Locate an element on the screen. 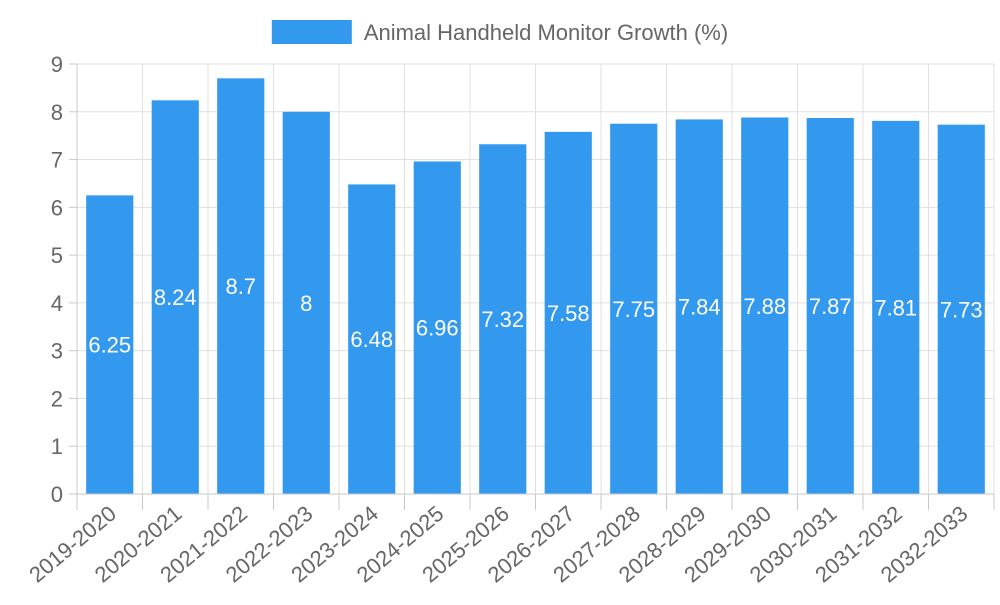  y-tick-label: 2 is located at coordinates (57, 398).